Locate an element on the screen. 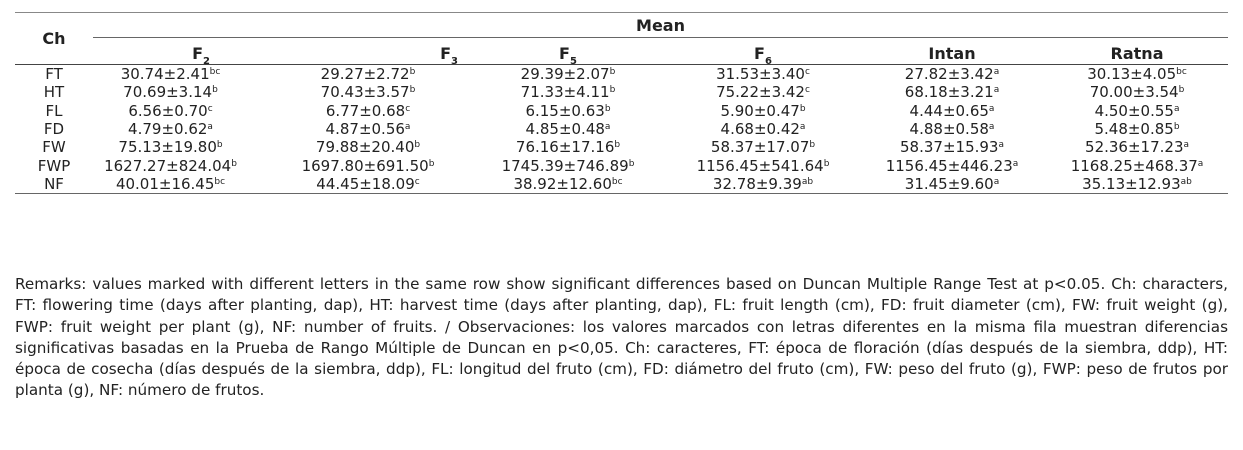 Image resolution: width=1243 pixels, height=450 pixels. table-cell: 79.88±20.40b is located at coordinates (368, 147).